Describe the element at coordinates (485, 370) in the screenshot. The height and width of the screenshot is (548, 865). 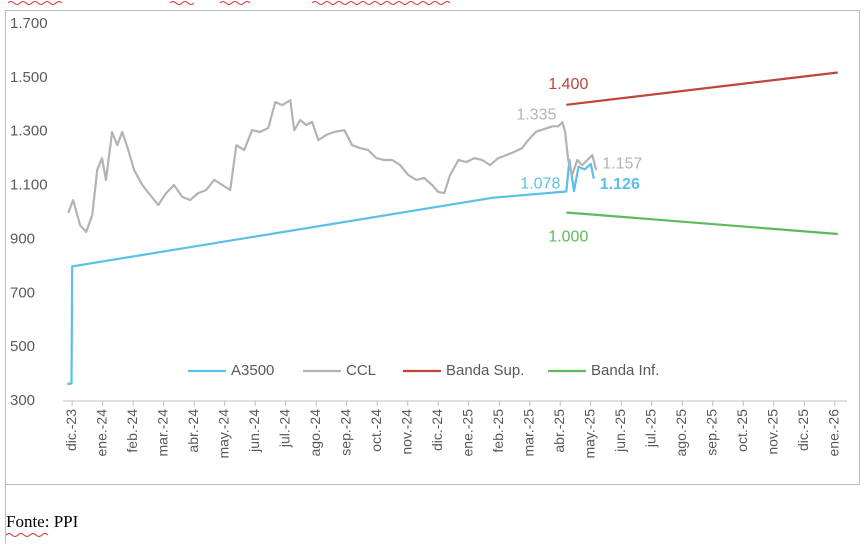
I see `legend-label: Banda Sup.` at that location.